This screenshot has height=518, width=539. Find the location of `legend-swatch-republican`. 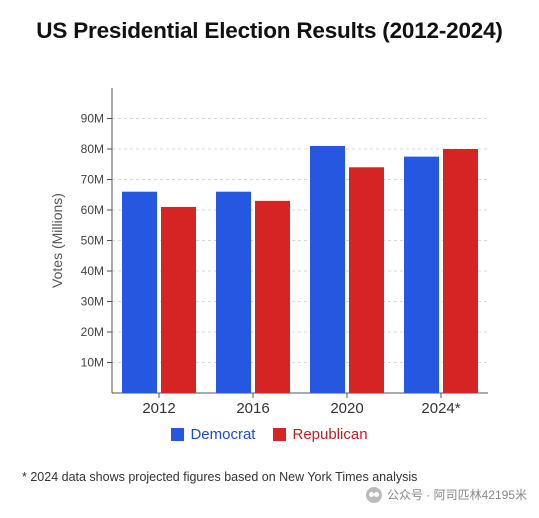

legend-swatch-republican is located at coordinates (280, 434).